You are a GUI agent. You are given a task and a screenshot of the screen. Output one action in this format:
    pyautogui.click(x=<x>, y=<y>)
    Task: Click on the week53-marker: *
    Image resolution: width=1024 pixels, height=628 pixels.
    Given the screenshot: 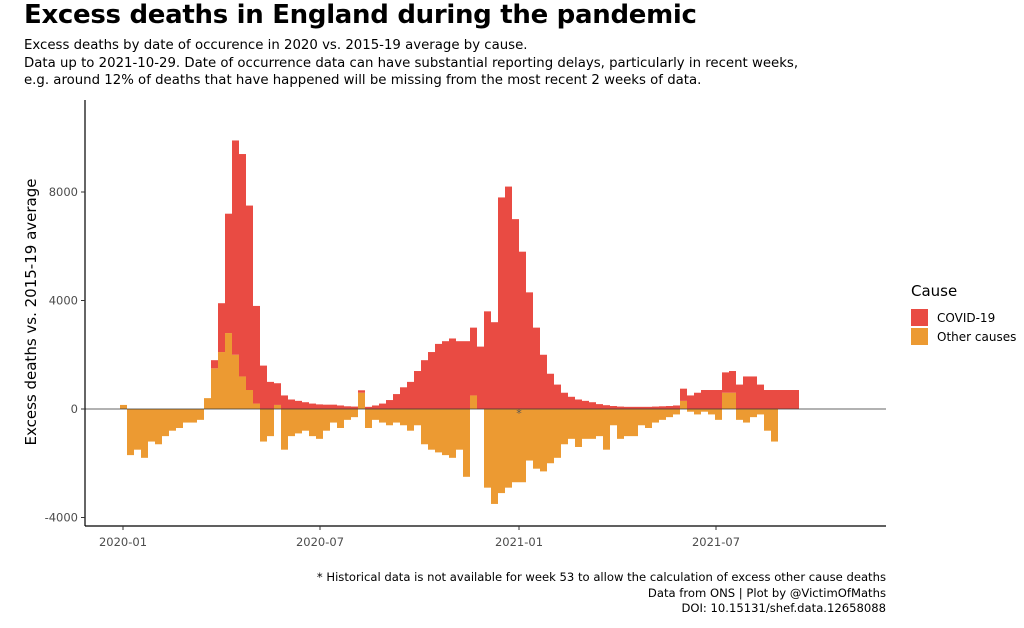 What is the action you would take?
    pyautogui.click(x=519, y=413)
    